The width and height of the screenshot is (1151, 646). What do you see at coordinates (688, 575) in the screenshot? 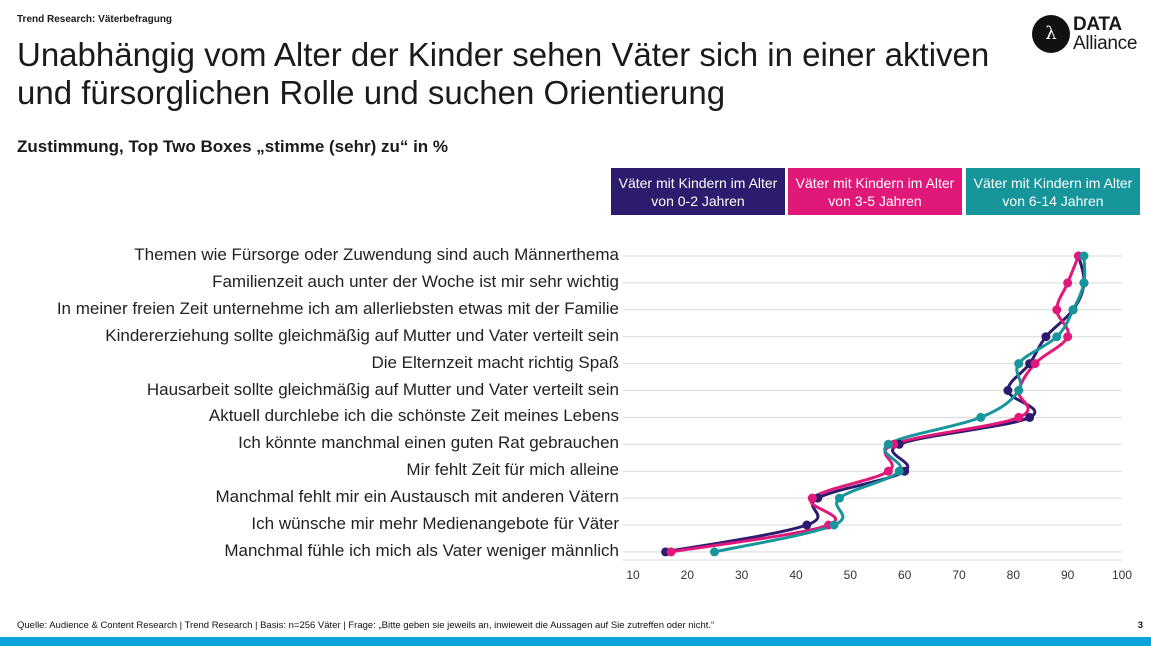
I see `x-tick-label: 20` at bounding box center [688, 575].